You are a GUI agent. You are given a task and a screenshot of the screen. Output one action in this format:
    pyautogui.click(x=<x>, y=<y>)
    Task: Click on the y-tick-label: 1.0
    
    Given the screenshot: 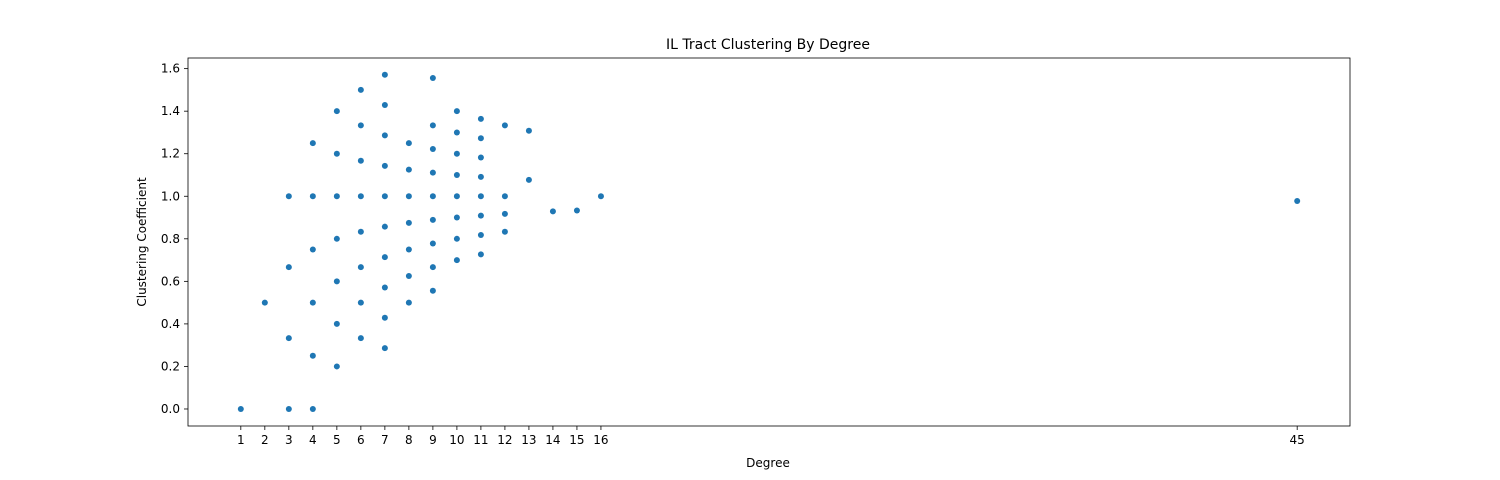 What is the action you would take?
    pyautogui.click(x=170, y=196)
    